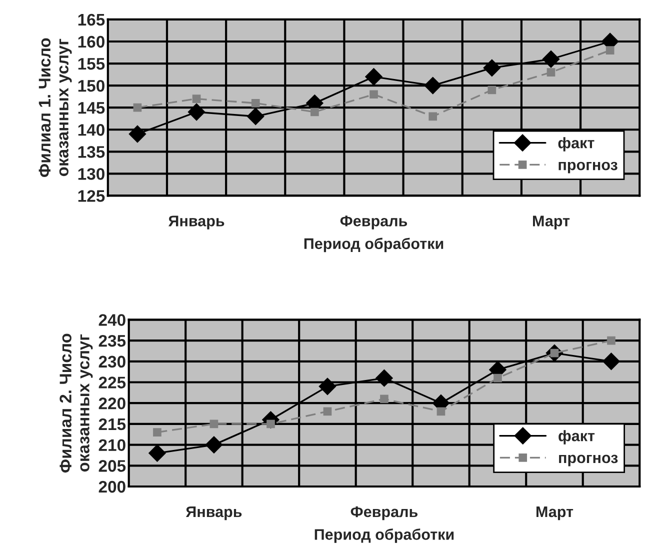 The image size is (654, 556). I want to click on y-tick-label: 205, so click(112, 466).